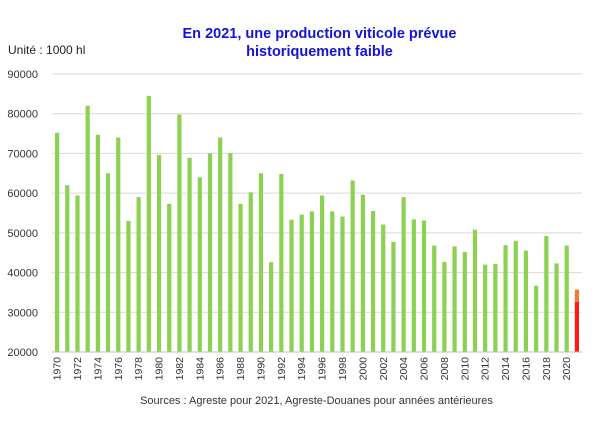  What do you see at coordinates (77, 273) in the screenshot?
I see `bar-1972` at bounding box center [77, 273].